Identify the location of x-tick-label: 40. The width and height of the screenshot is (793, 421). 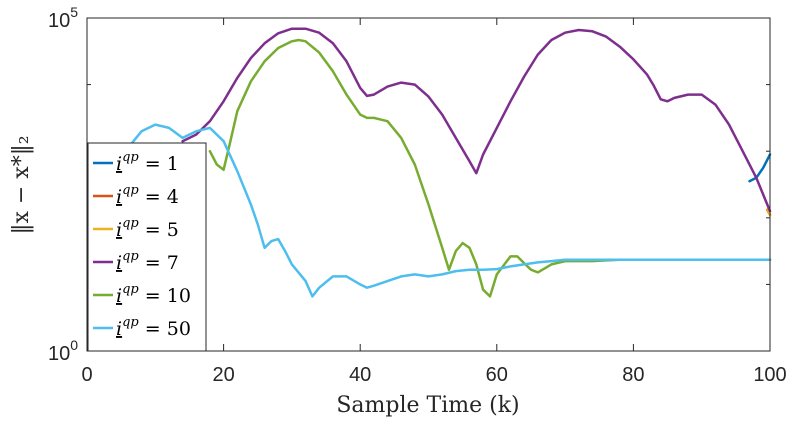
(360, 375).